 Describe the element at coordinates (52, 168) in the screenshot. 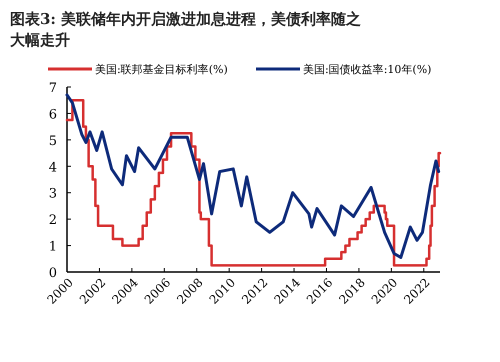

I see `y-tick-label: 4` at that location.